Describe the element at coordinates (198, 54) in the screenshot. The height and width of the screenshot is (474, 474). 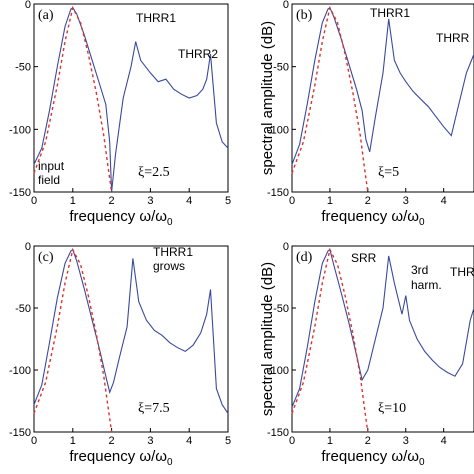
I see `annotation: THRR2` at that location.